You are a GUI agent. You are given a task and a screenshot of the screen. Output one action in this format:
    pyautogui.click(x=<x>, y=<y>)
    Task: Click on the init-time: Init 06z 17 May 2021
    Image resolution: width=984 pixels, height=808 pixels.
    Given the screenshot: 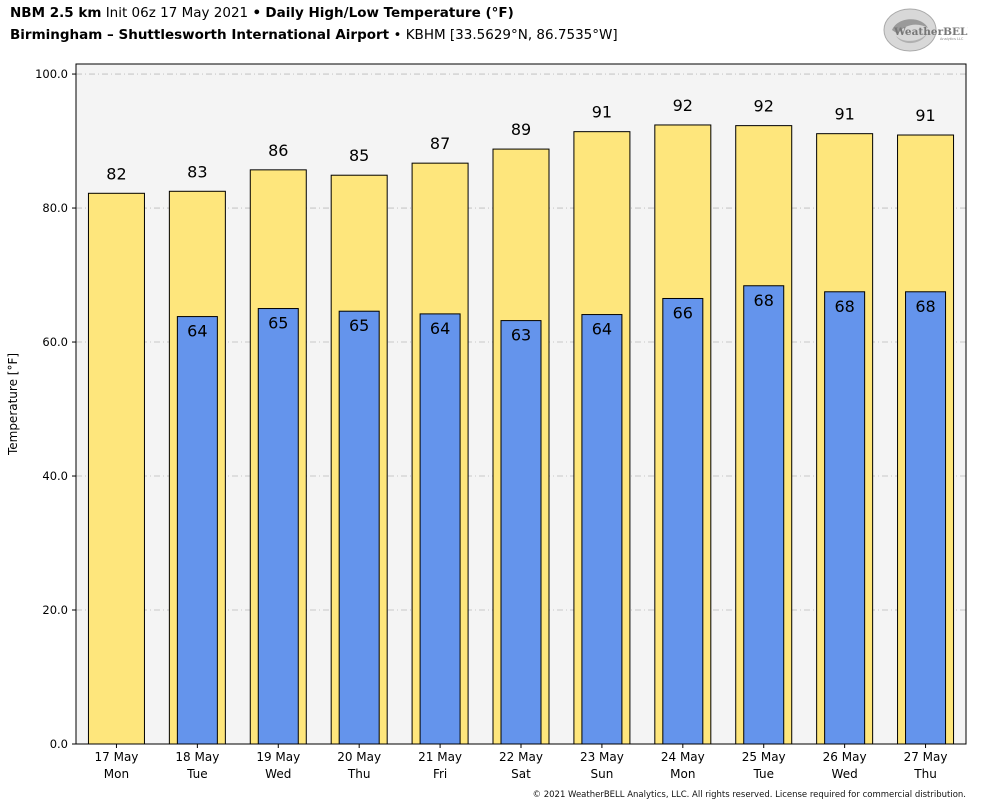 What is the action you would take?
    pyautogui.click(x=177, y=13)
    